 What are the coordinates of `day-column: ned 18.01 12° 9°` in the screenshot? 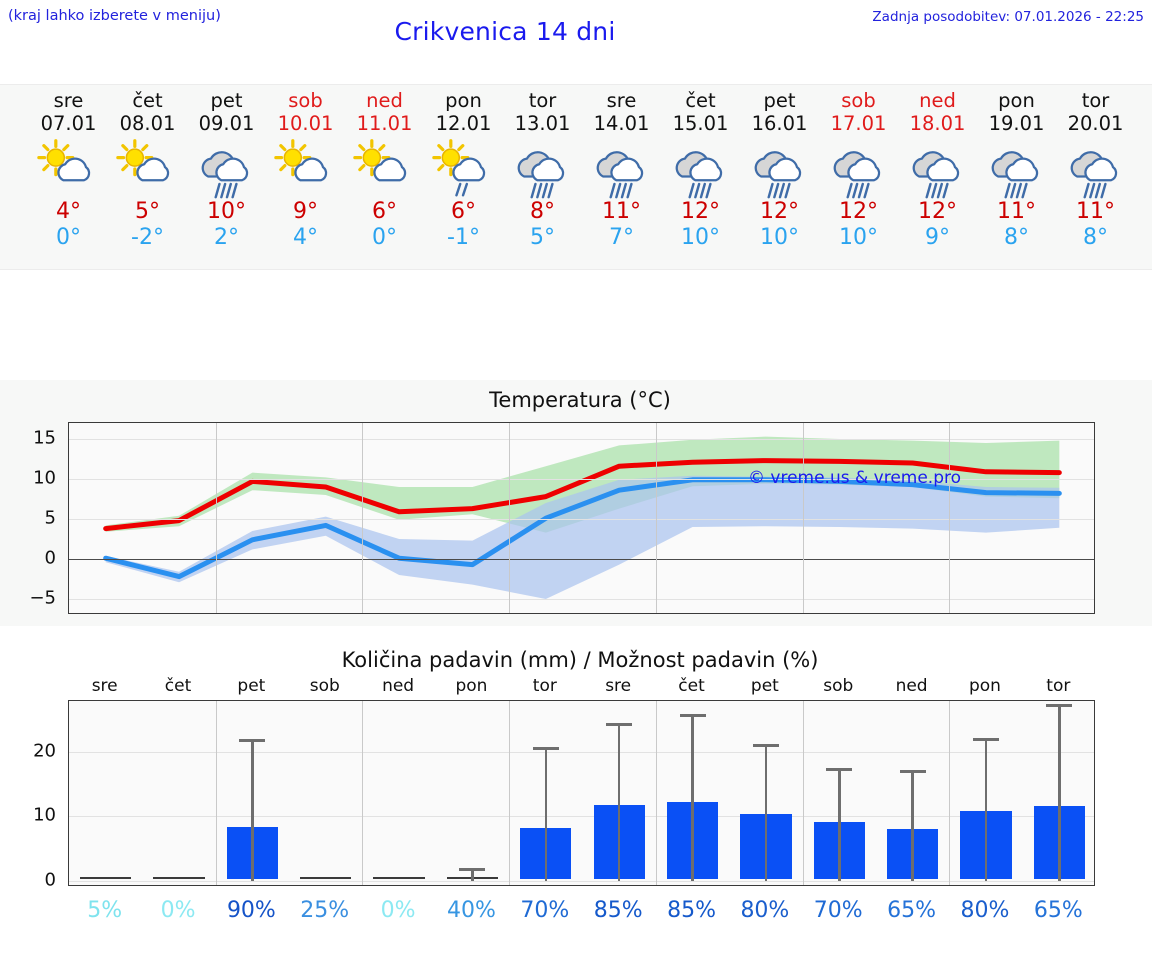 It's located at (937, 168).